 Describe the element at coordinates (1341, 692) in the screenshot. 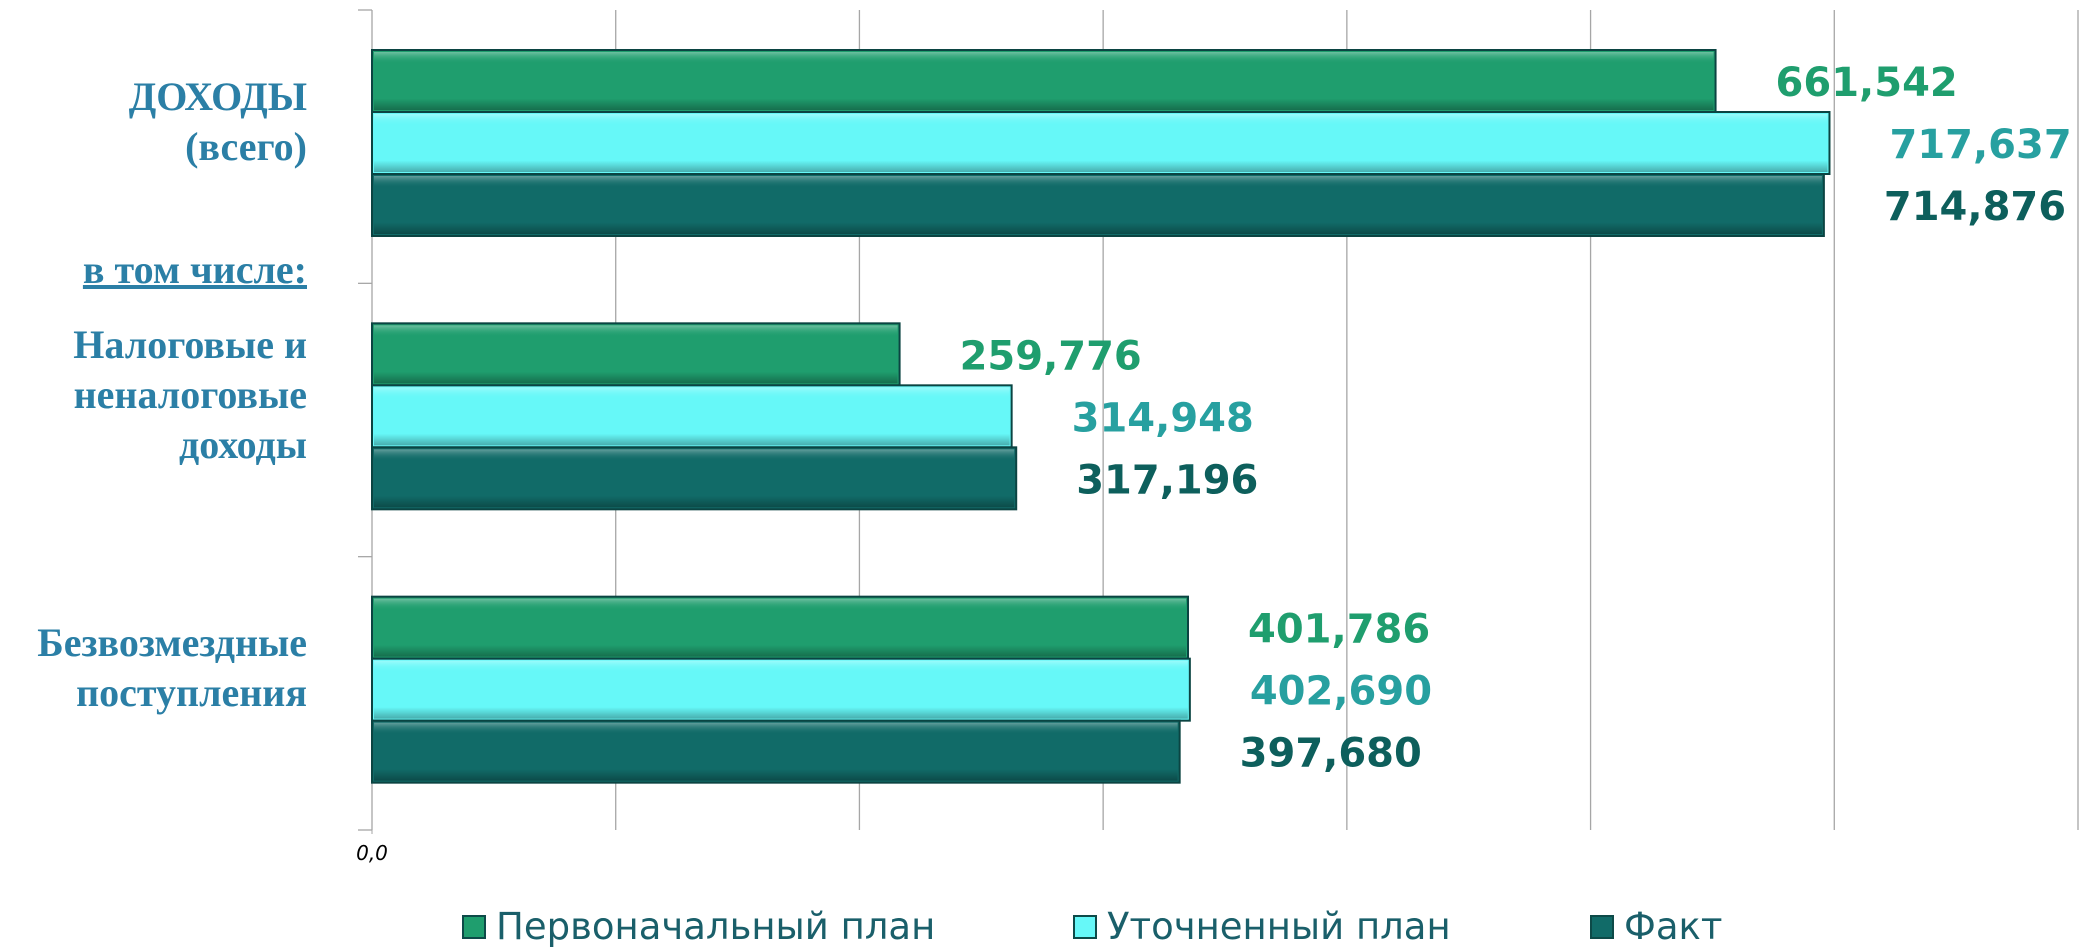

I see `value-label: 402,690` at that location.